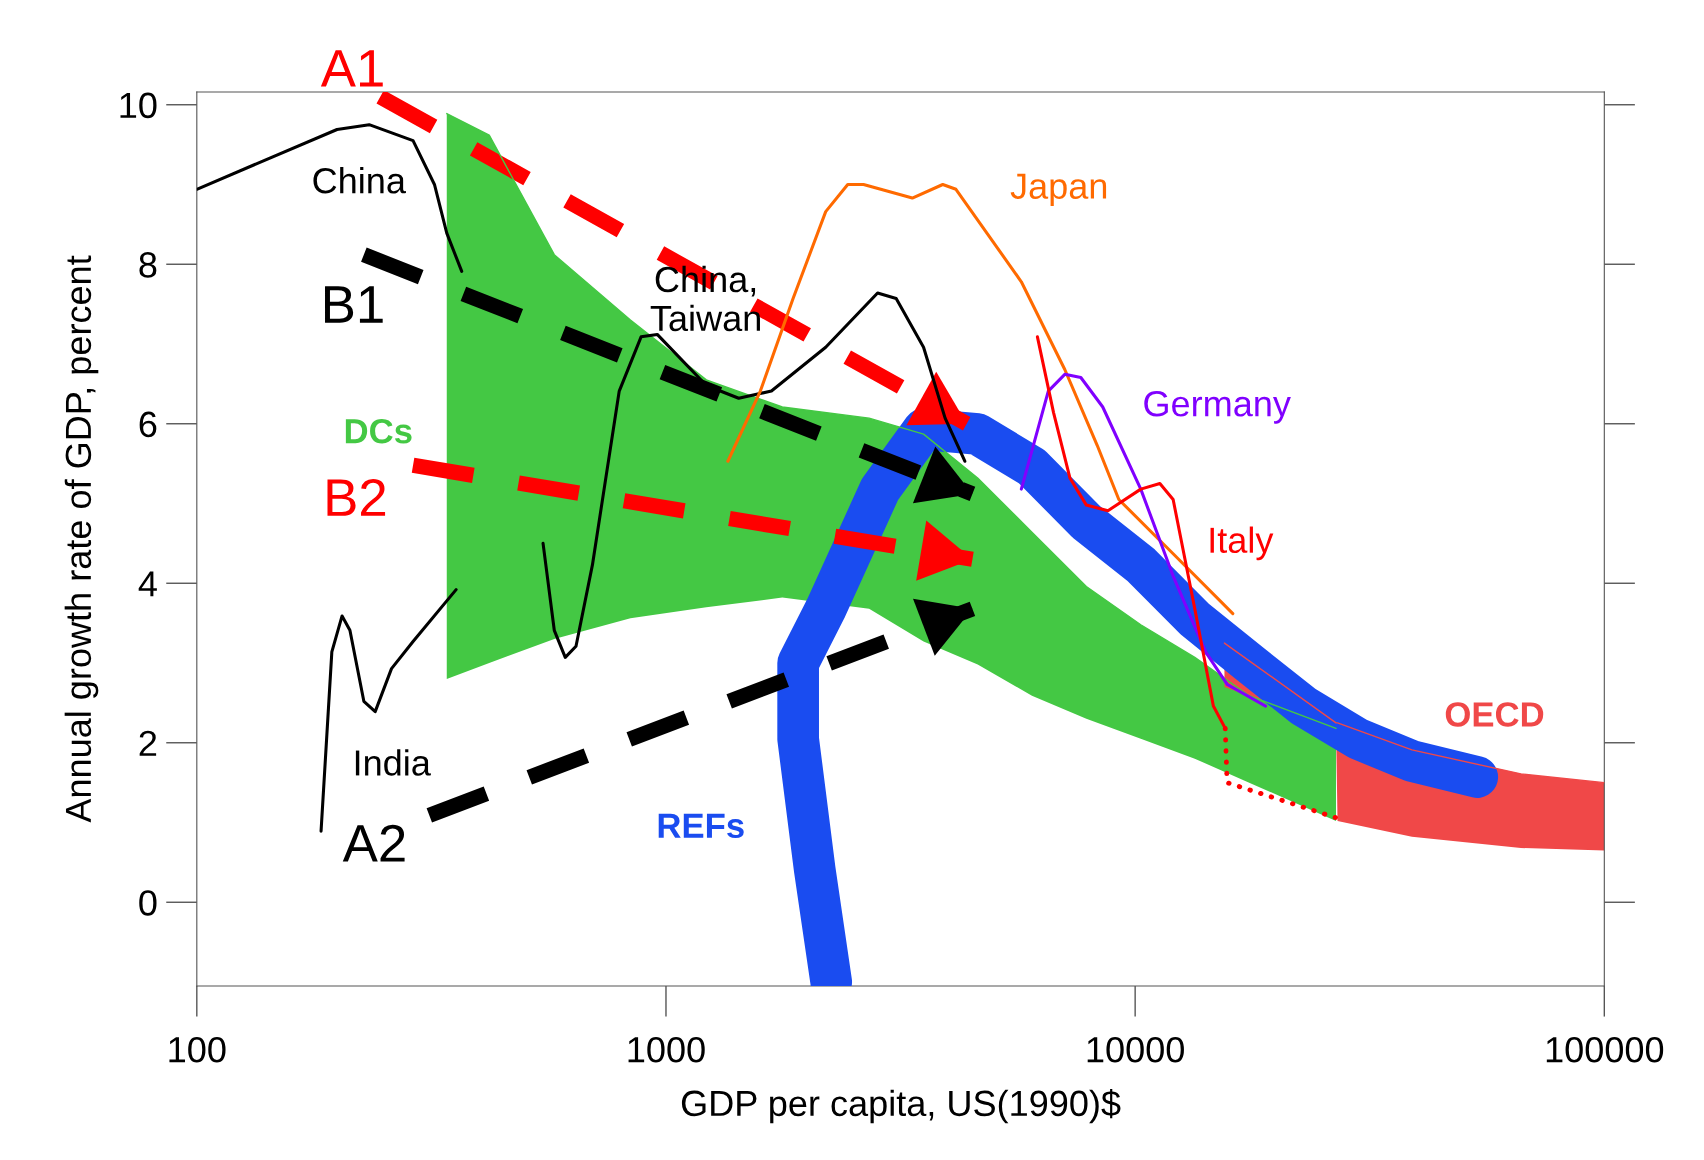  I want to click on series-label: Italy, so click(1242, 543).